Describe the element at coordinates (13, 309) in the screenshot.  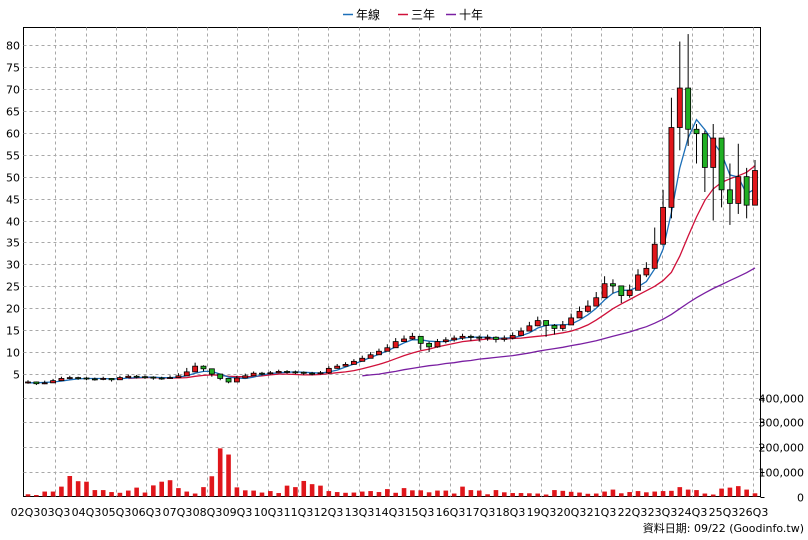
I see `price-tick-label: 20` at that location.